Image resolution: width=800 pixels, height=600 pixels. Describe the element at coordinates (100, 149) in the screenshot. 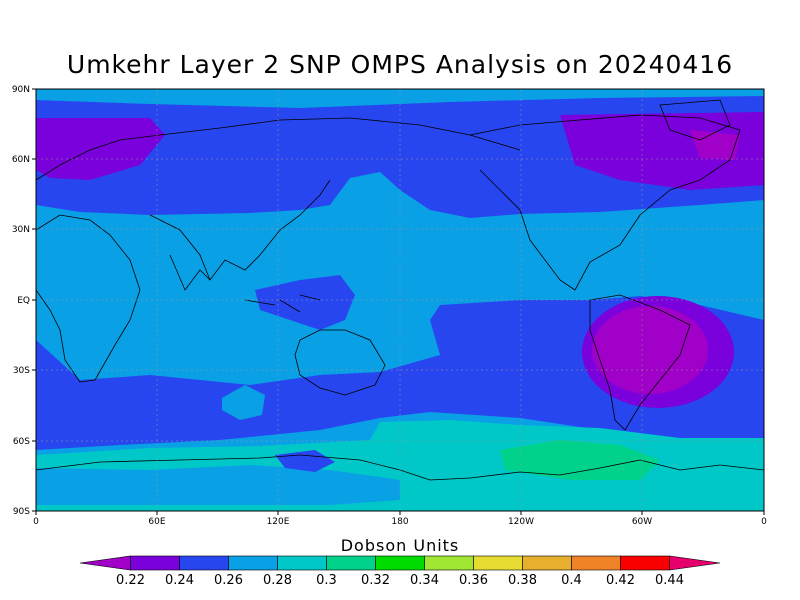

I see `band-eurasia-max` at that location.